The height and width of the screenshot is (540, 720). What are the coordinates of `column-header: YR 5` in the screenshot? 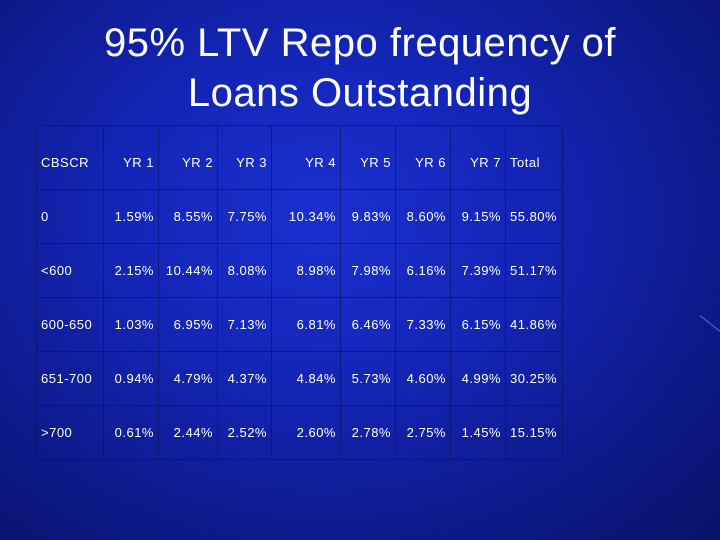 It's located at (368, 157).